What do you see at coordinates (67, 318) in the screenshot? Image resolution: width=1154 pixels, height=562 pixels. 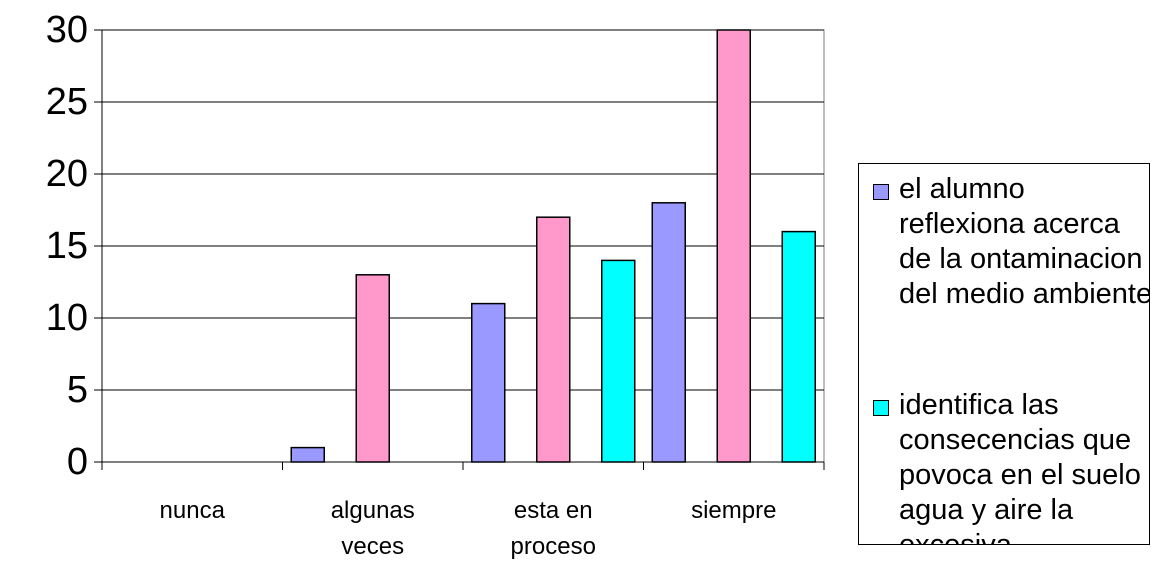 I see `y-tick-label: 10` at bounding box center [67, 318].